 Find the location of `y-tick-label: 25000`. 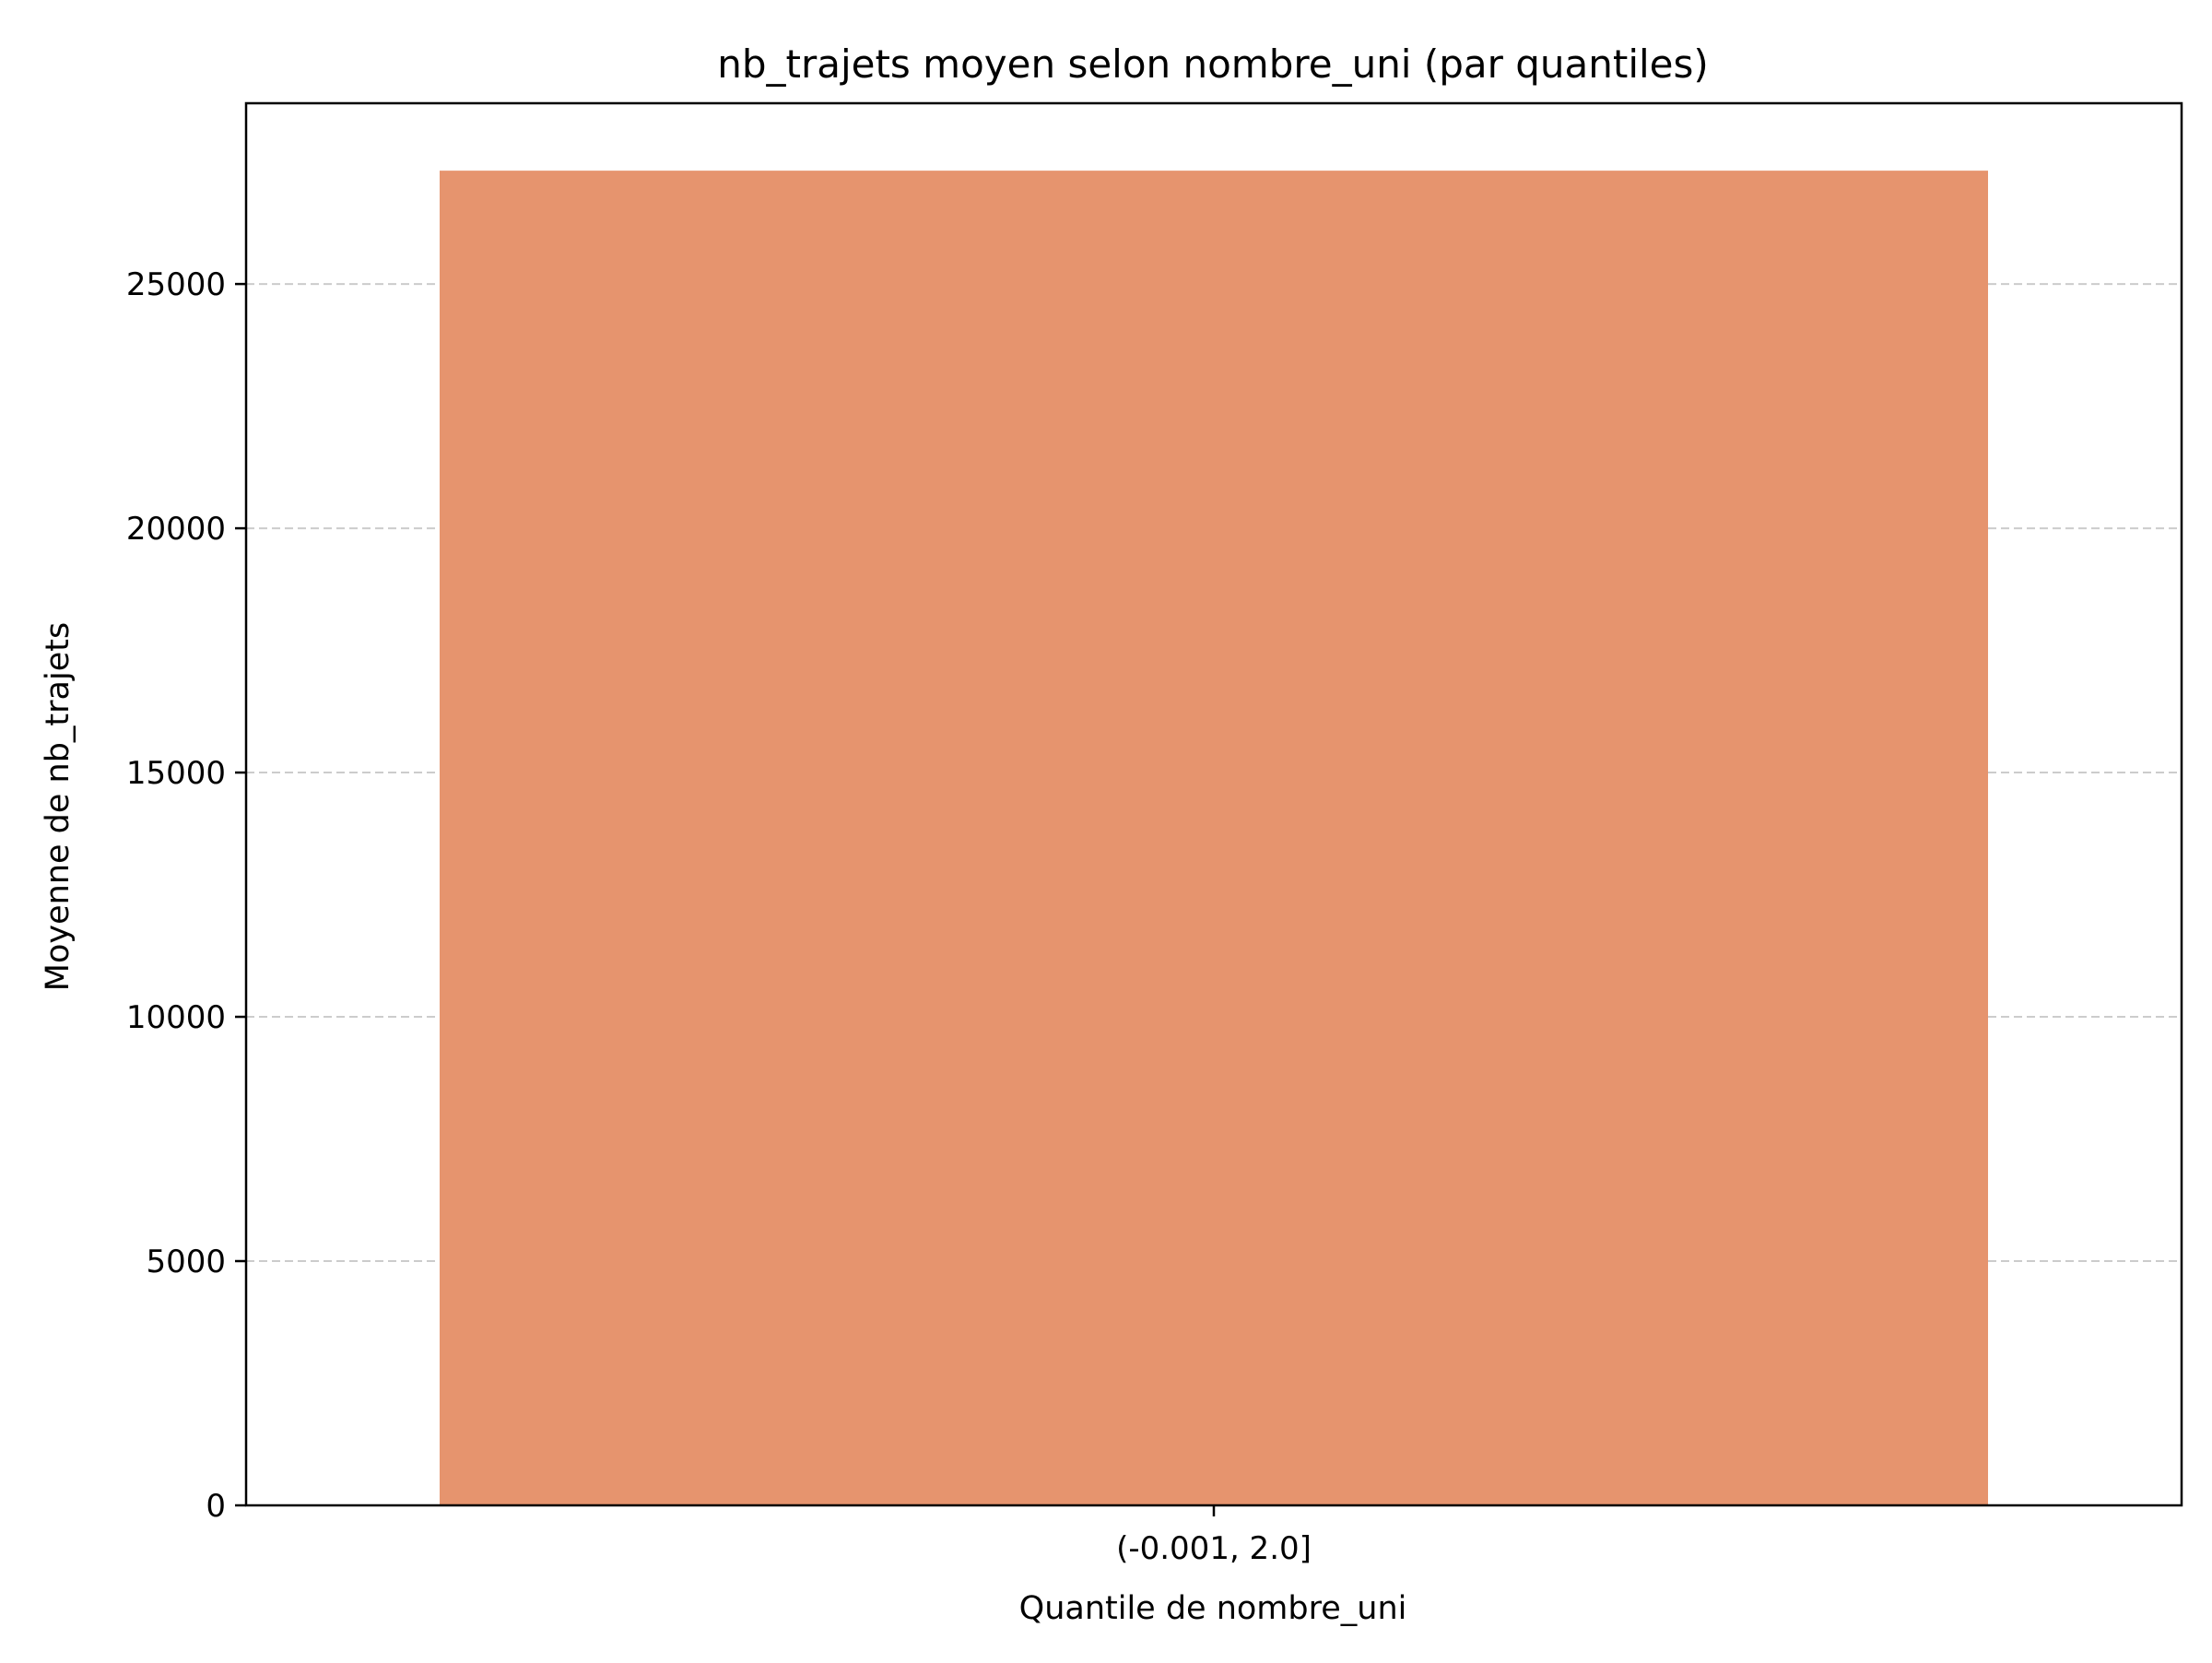

y-tick-label: 25000 is located at coordinates (176, 284).